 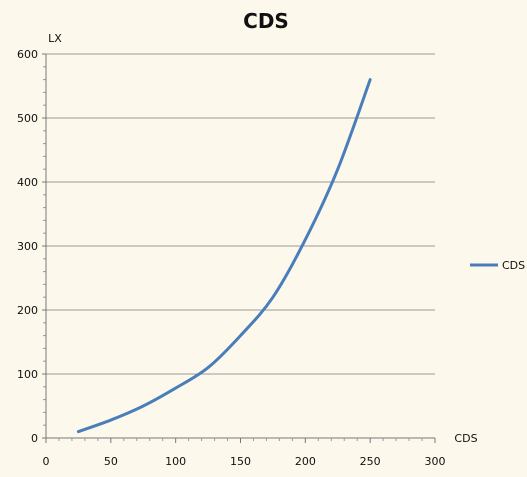 I want to click on y-tick-label: 600, so click(x=27, y=54).